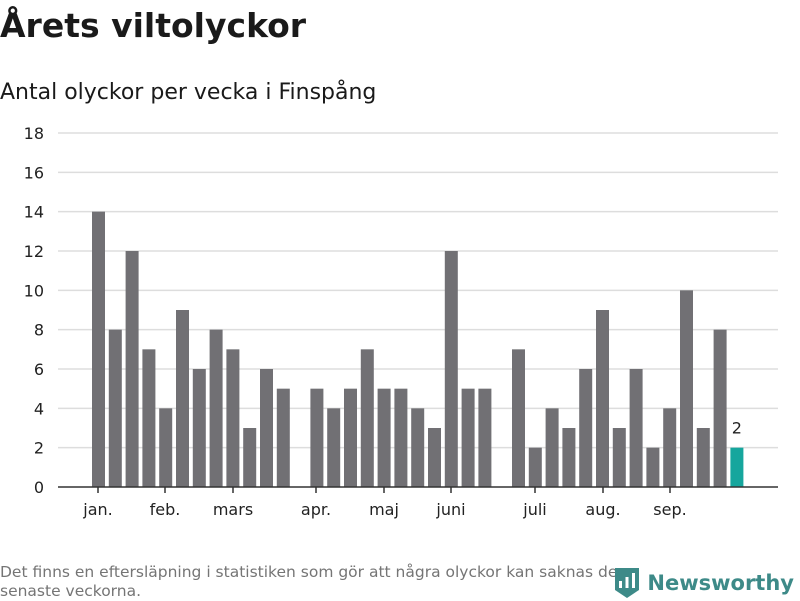  I want to click on x-tick-label: jan., so click(97, 509).